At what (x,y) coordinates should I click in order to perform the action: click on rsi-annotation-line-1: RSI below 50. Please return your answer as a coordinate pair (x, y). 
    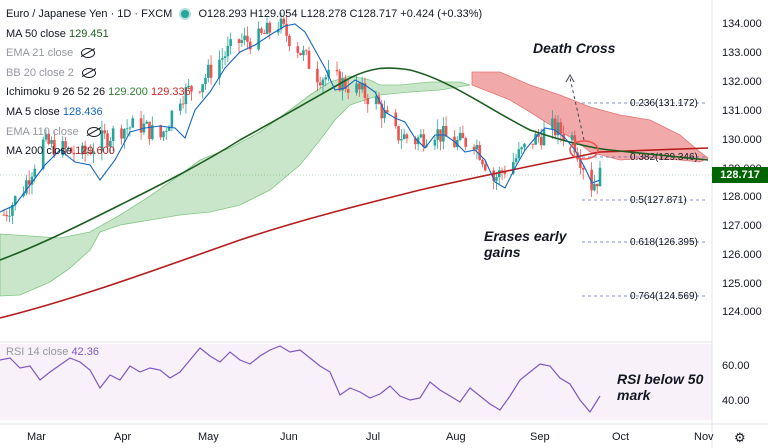
    Looking at the image, I should click on (660, 379).